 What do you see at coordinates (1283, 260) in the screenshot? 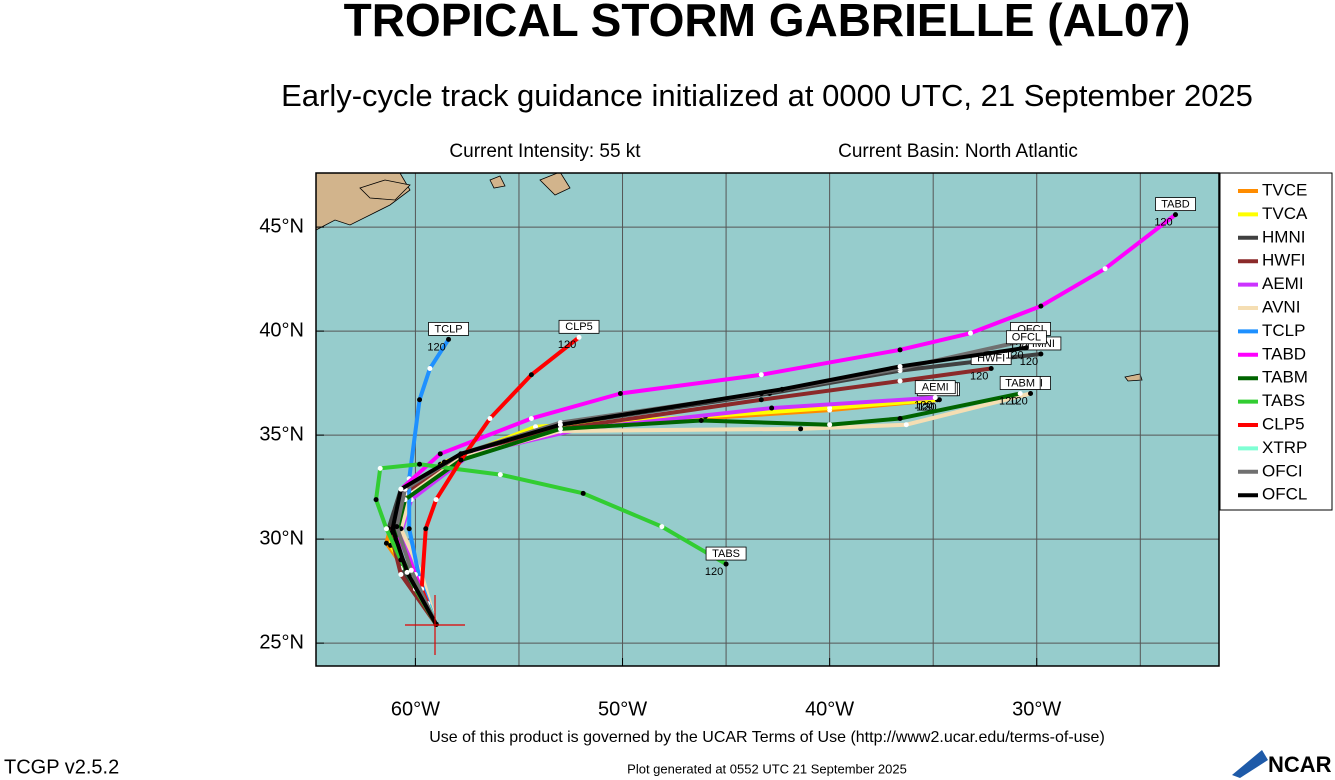
I see `legend-label: HWFI` at bounding box center [1283, 260].